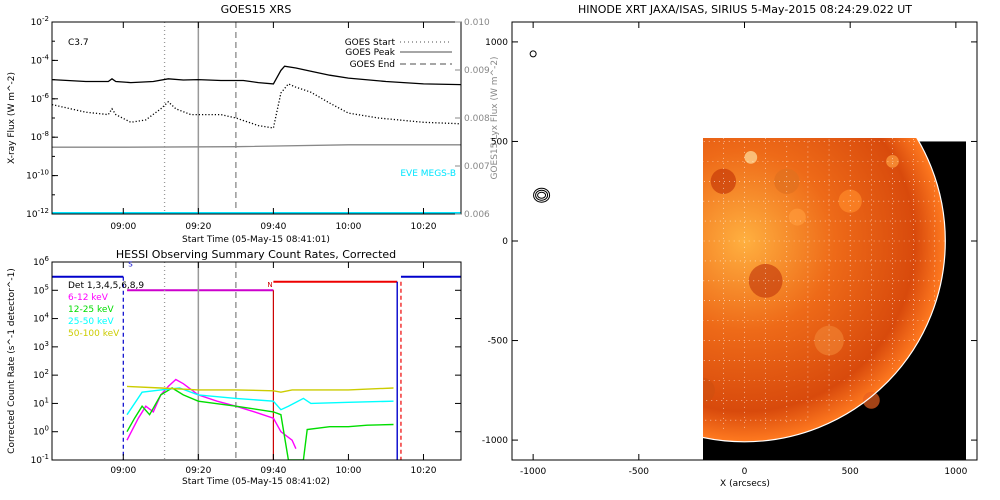 The height and width of the screenshot is (500, 1000). Describe the element at coordinates (424, 471) in the screenshot. I see `hessi-xtick-label: 10:20` at that location.